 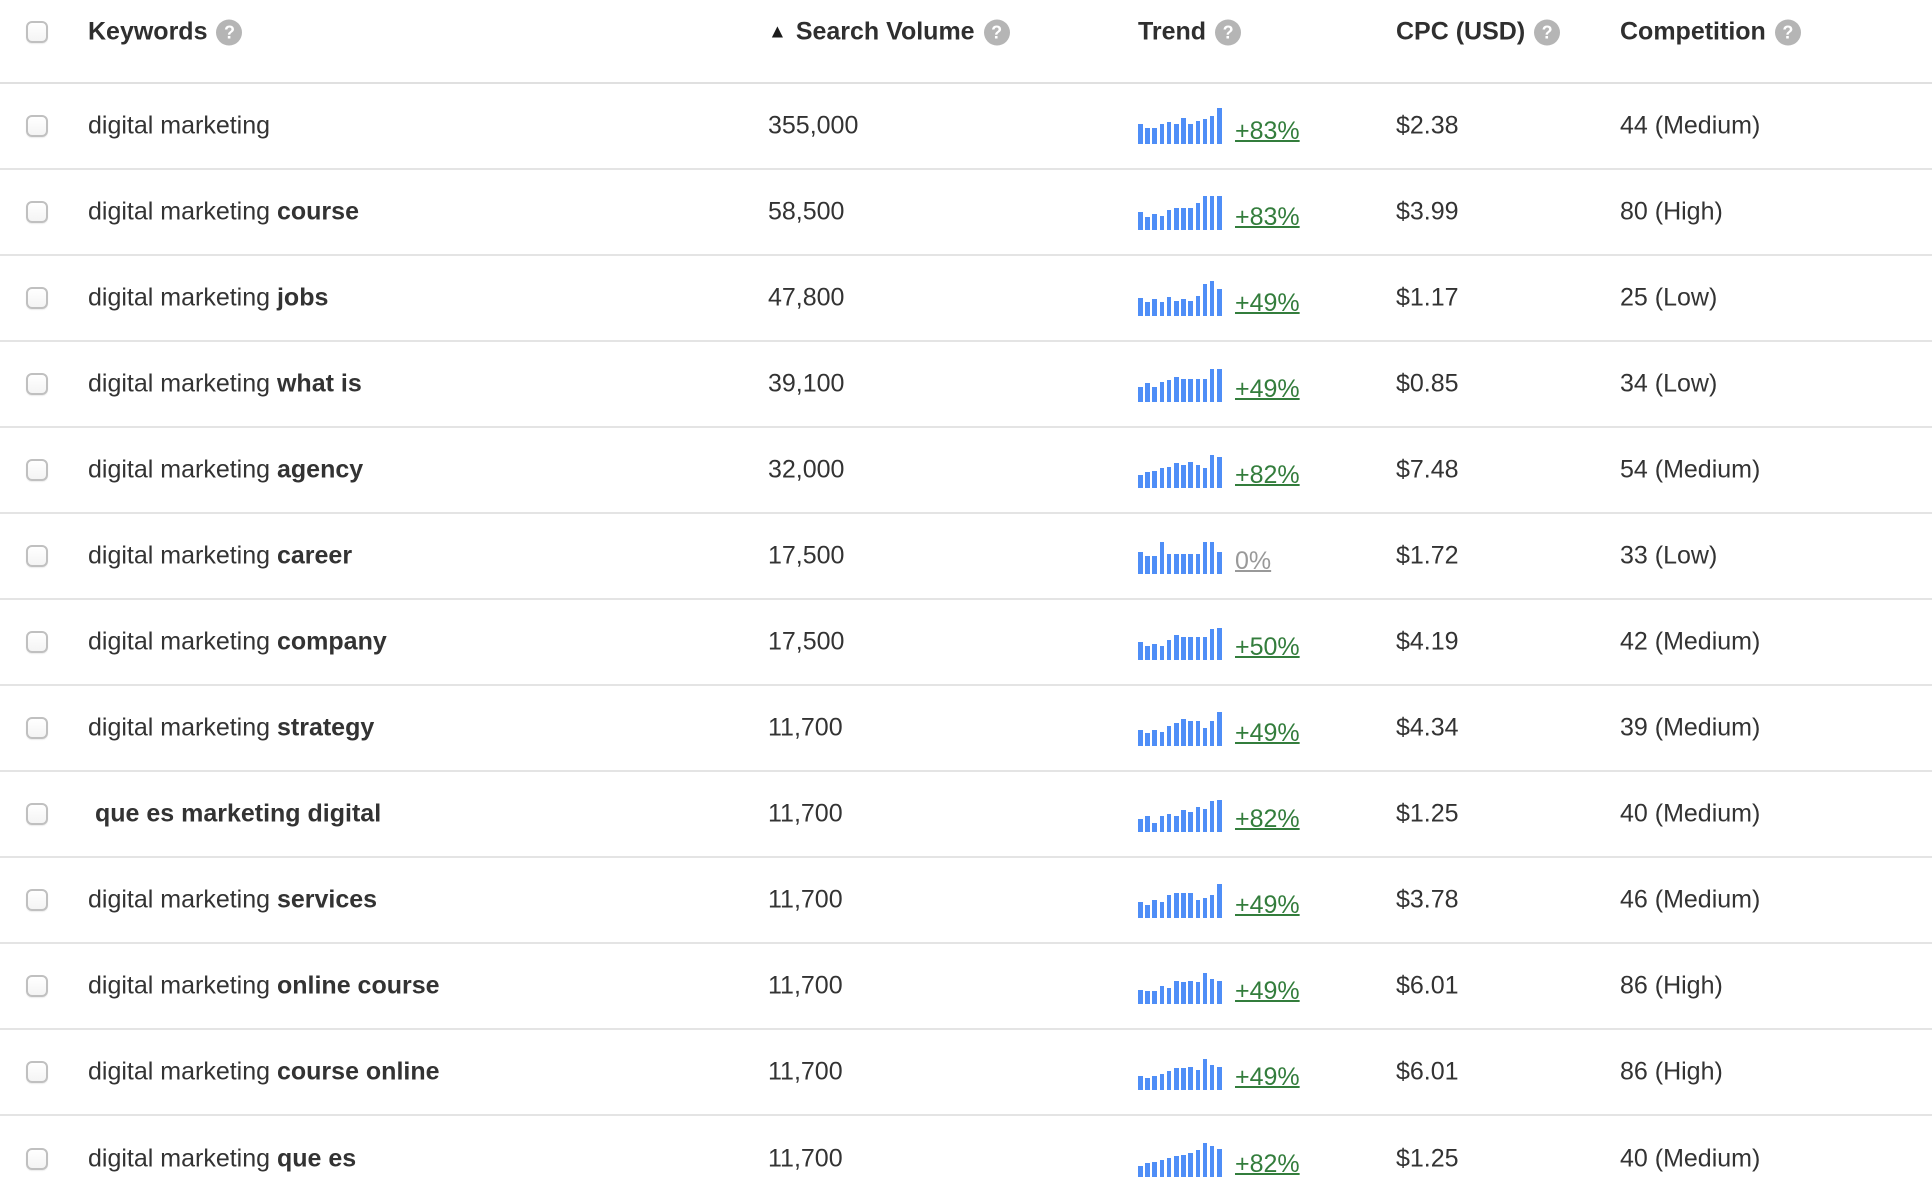 What do you see at coordinates (1228, 32) in the screenshot?
I see `trend-help-icon: ?` at bounding box center [1228, 32].